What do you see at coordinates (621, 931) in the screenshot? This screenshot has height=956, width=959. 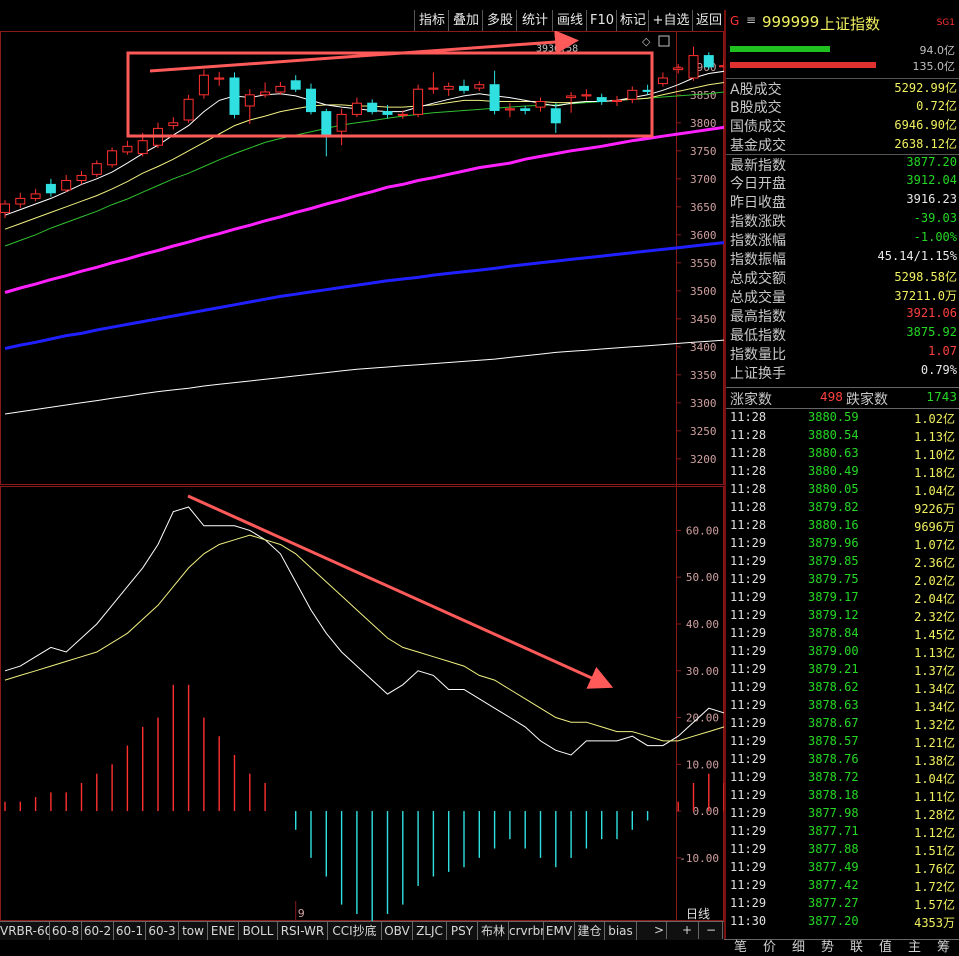 I see `indicator-tab-17: bias` at bounding box center [621, 931].